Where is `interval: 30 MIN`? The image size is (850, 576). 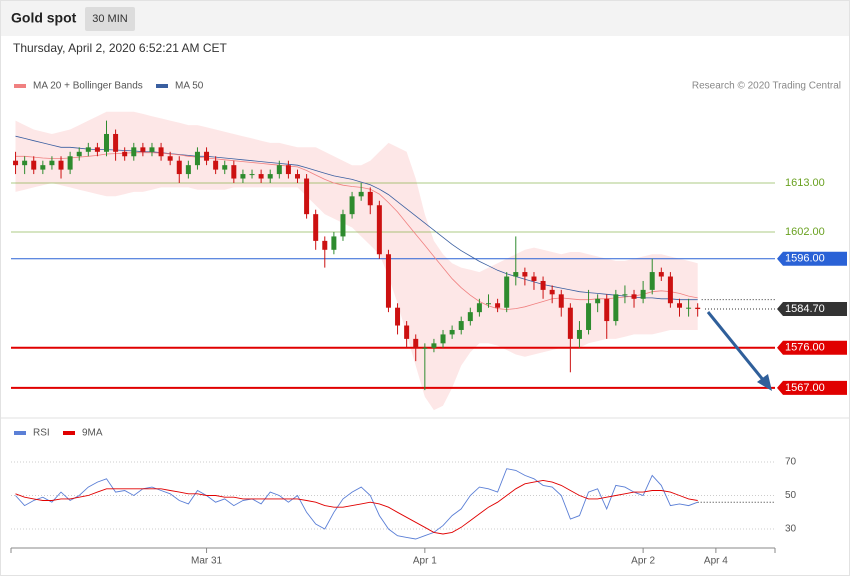 interval: 30 MIN is located at coordinates (110, 19).